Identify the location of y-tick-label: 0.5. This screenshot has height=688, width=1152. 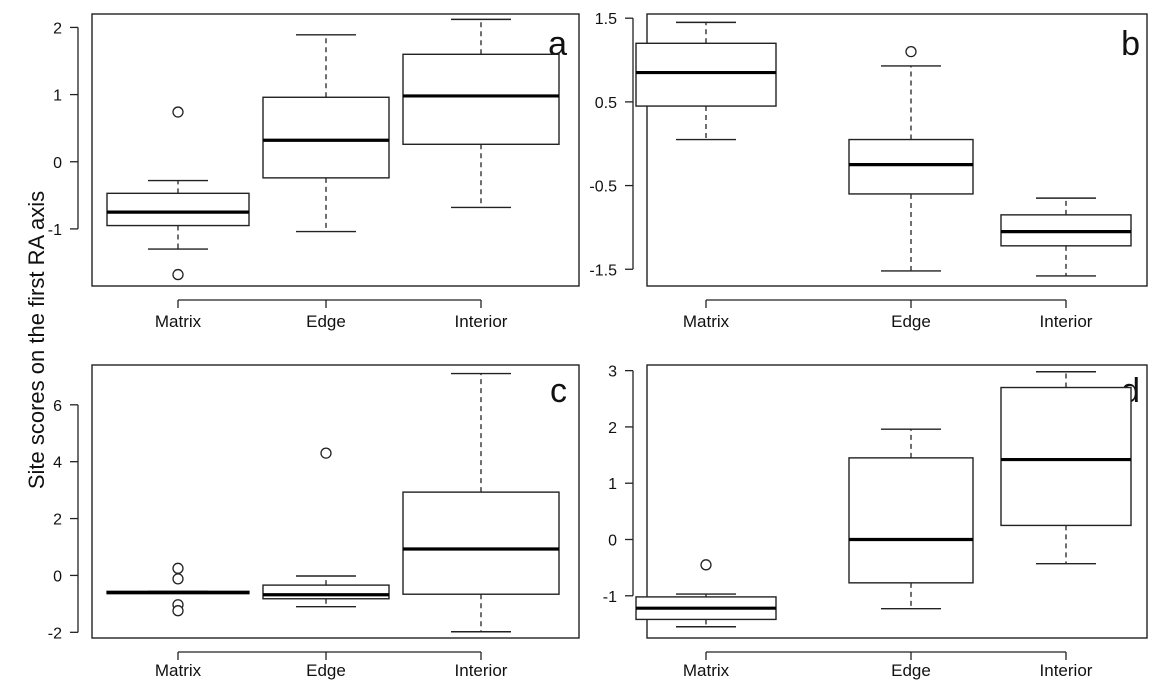
(606, 103).